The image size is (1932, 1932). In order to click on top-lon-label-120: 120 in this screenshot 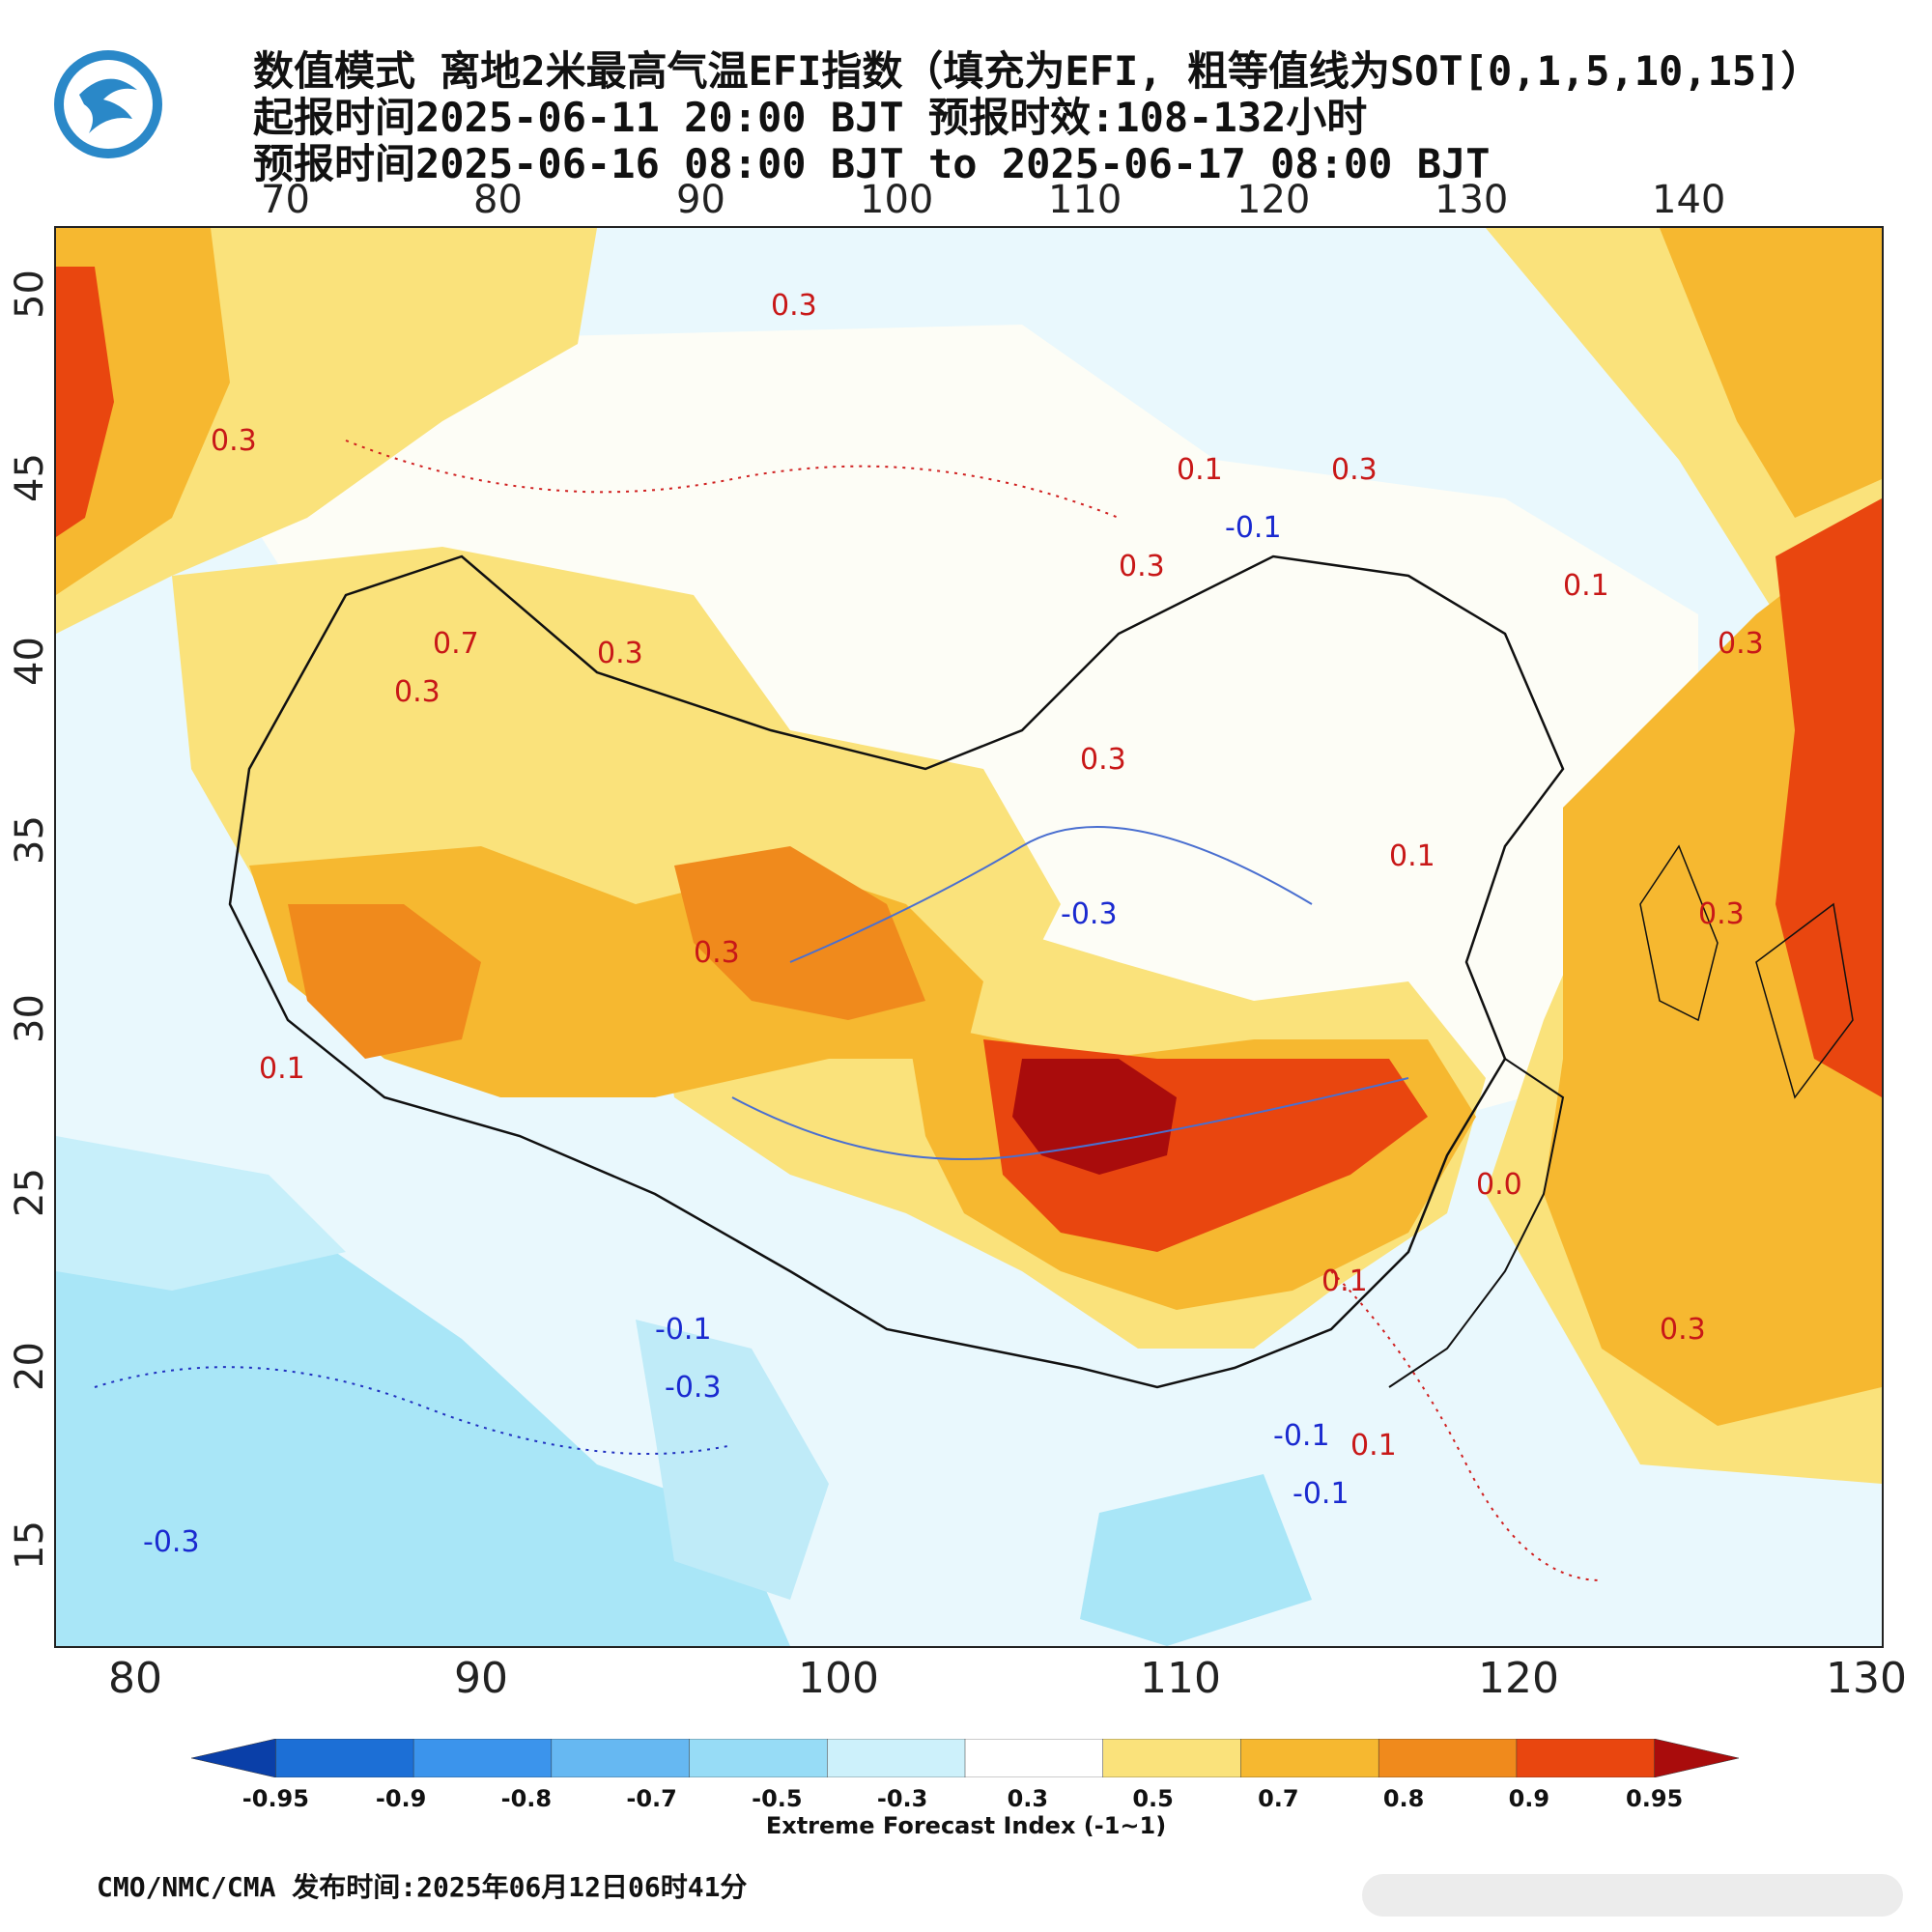, I will do `click(1273, 200)`.